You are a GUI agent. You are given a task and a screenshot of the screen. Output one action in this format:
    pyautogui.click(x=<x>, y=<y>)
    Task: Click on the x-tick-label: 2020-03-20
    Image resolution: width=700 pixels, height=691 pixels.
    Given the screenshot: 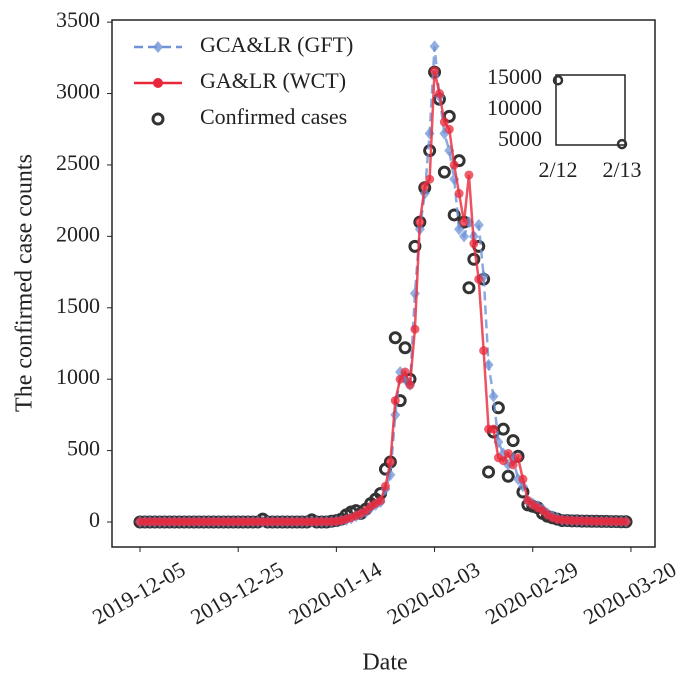 What is the action you would take?
    pyautogui.click(x=629, y=592)
    